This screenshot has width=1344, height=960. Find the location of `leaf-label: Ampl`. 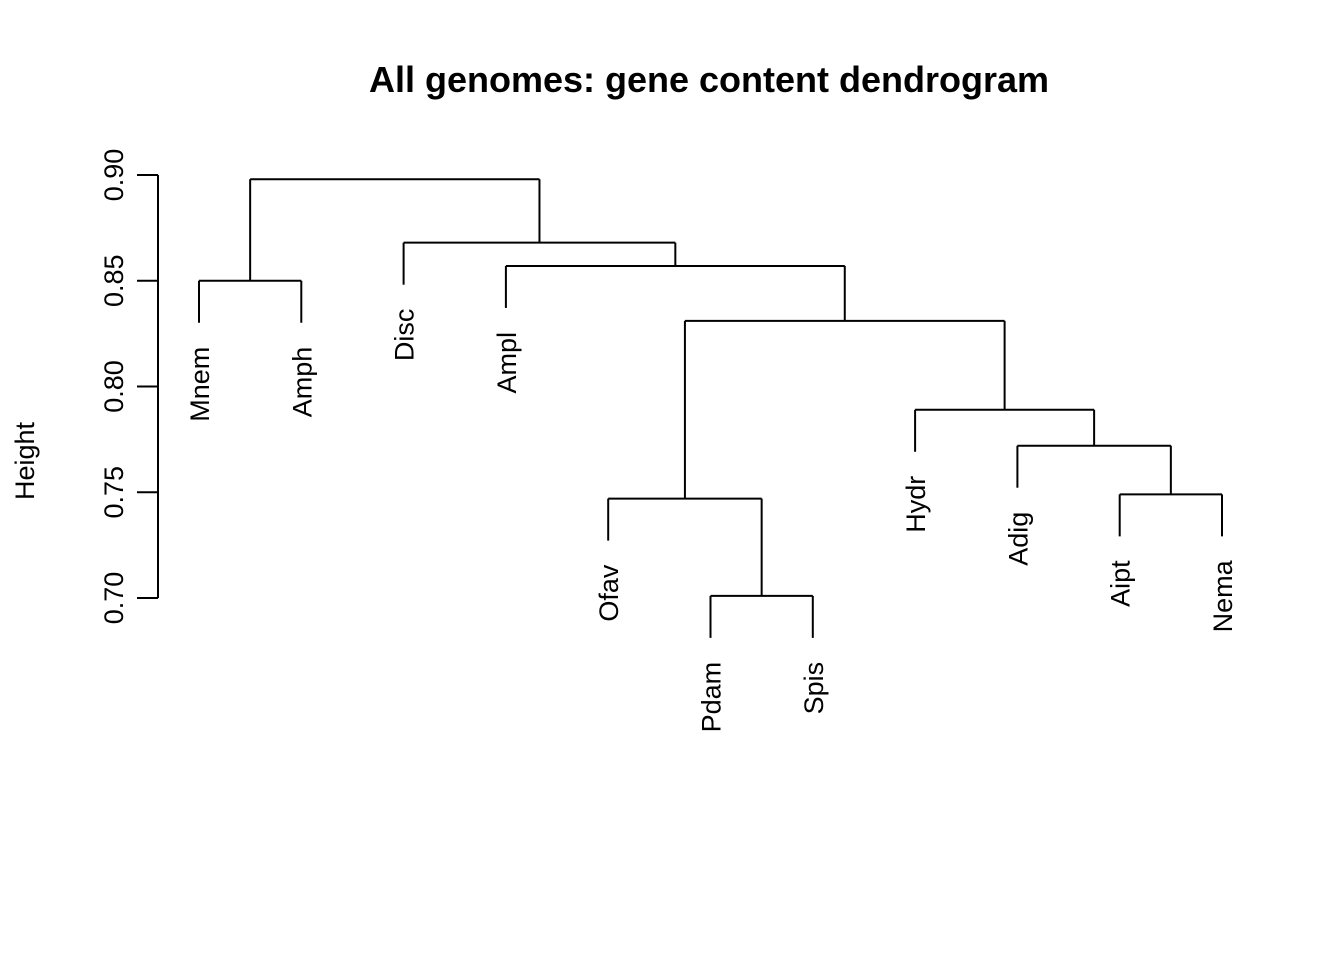

leaf-label: Ampl is located at coordinates (507, 363).